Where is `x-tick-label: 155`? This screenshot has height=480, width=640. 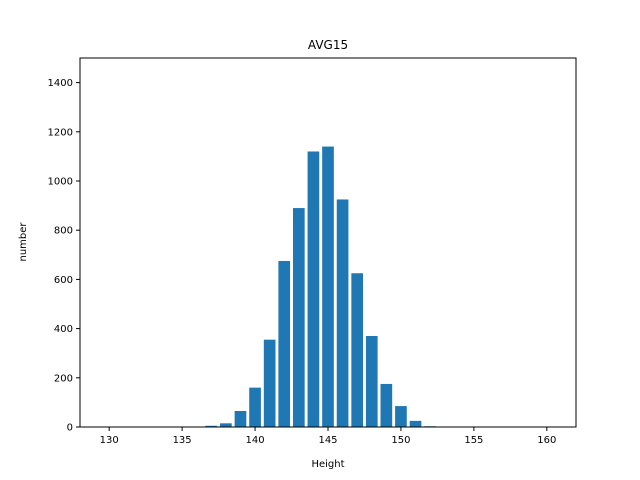
x-tick-label: 155 is located at coordinates (473, 440).